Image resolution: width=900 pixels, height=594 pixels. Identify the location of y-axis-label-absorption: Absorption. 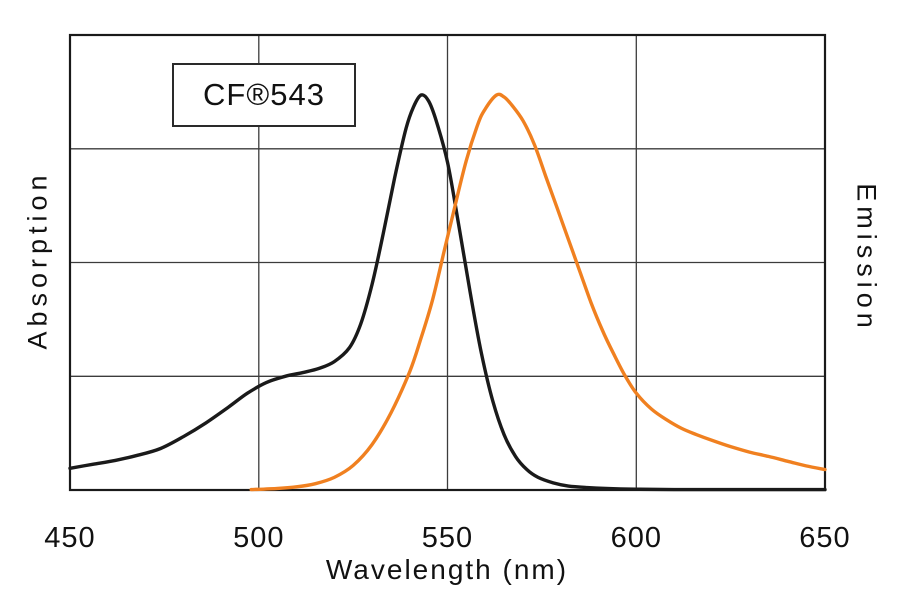
(37, 260).